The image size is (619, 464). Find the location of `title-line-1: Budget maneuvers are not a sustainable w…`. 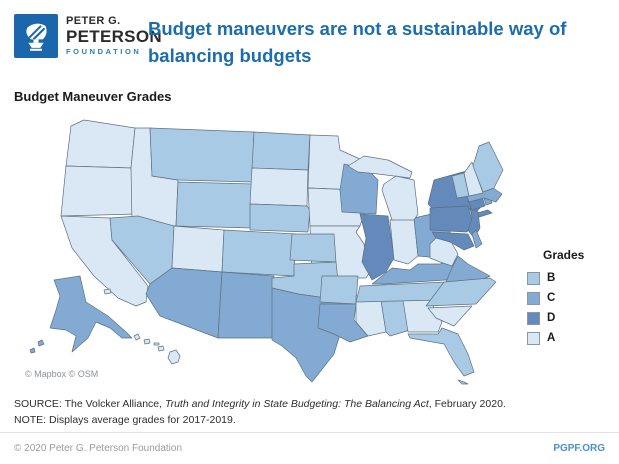

title-line-1: Budget maneuvers are not a sustainable w… is located at coordinates (357, 28).